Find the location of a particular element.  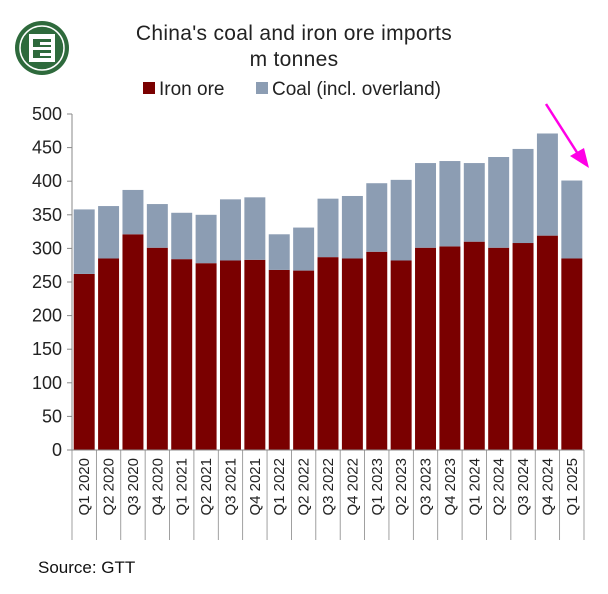

y-tick-label: 50 is located at coordinates (52, 416).